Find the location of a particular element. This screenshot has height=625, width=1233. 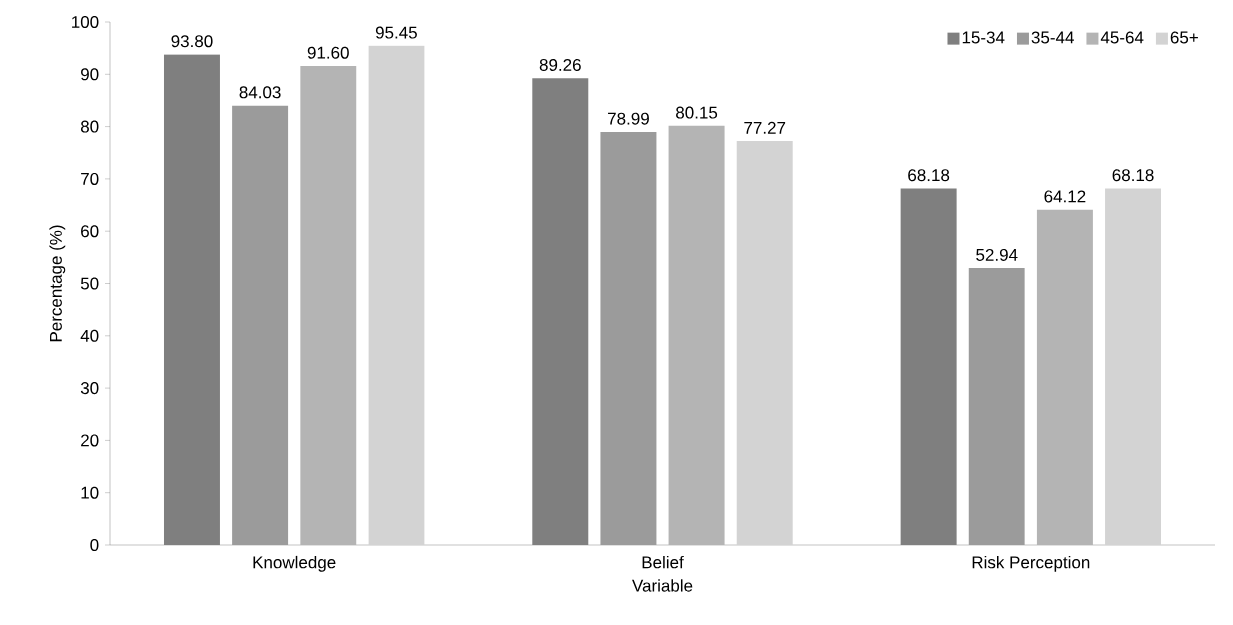

data-label: 91.60 is located at coordinates (328, 52).